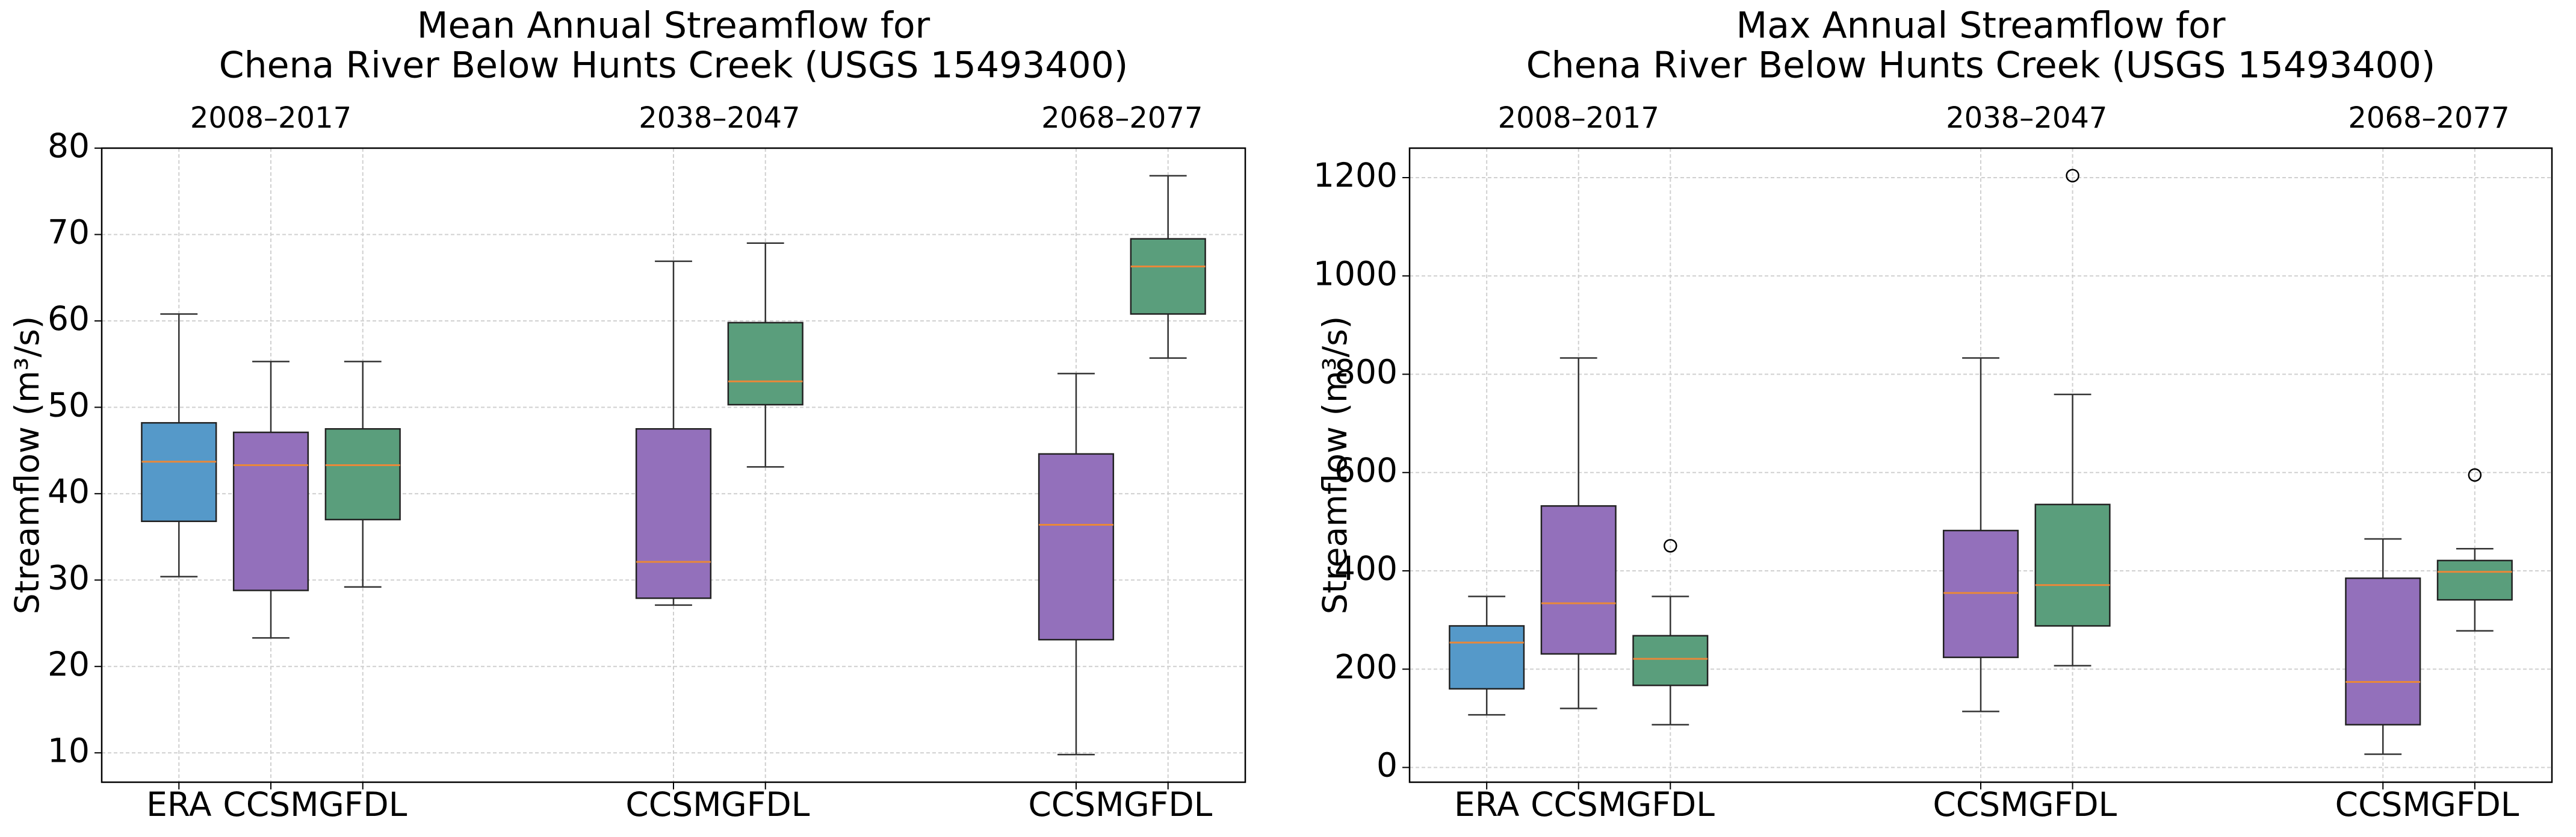  What do you see at coordinates (1366, 667) in the screenshot?
I see `y-tick-label: 200` at bounding box center [1366, 667].